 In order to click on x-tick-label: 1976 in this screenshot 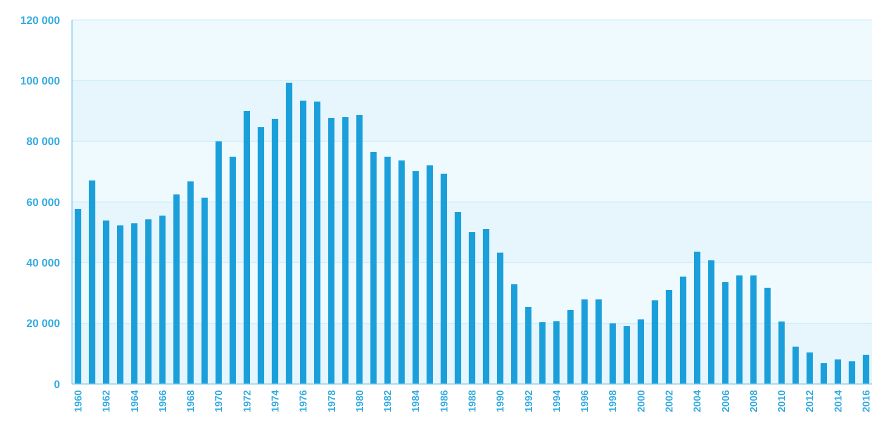, I will do `click(304, 401)`.